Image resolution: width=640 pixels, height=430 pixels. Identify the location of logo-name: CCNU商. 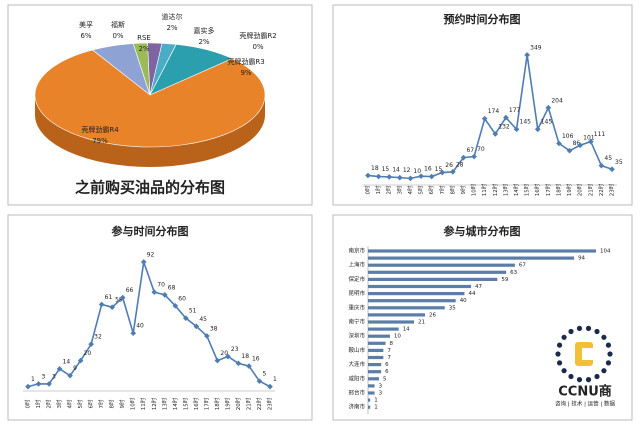
(585, 392).